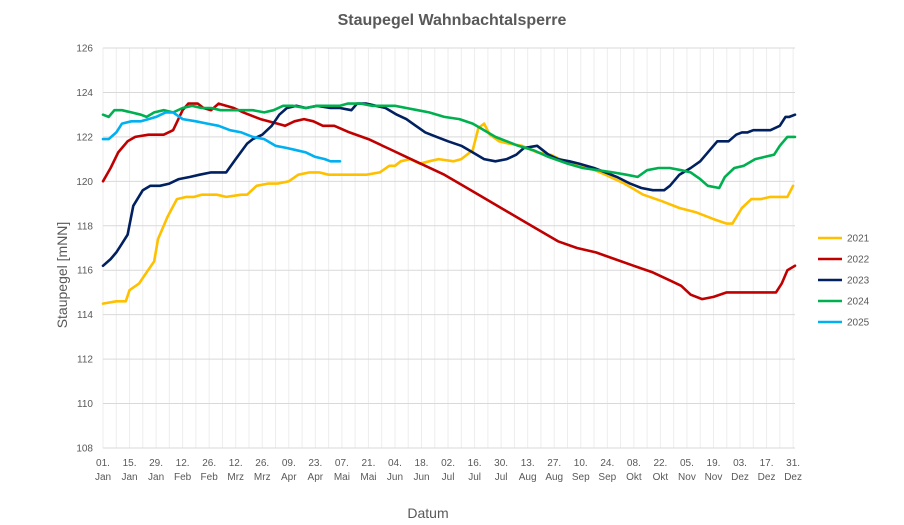 Image resolution: width=904 pixels, height=525 pixels. I want to click on x-tick-label-day: 13., so click(528, 463).